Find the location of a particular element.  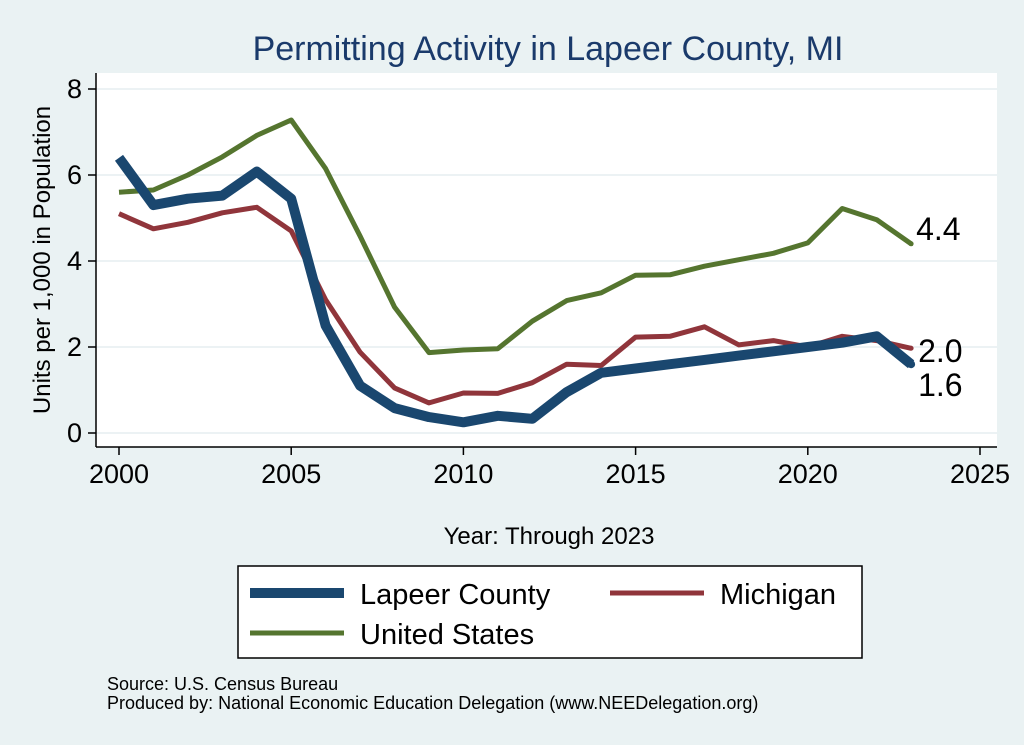

chart-title: Permitting Activity in Lapeer County, MI is located at coordinates (548, 49).